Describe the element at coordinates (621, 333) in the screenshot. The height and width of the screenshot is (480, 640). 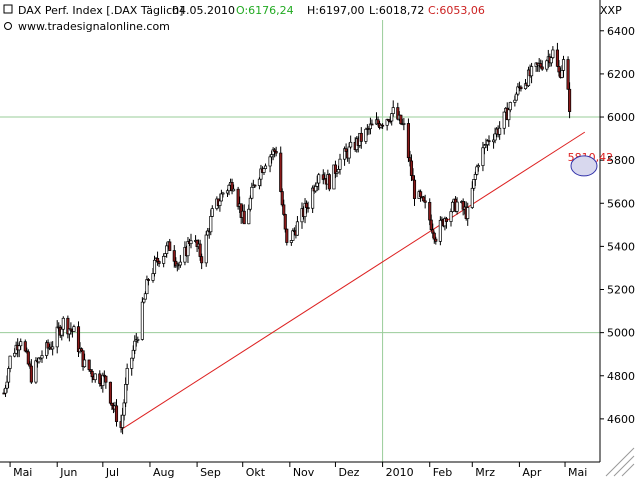
I see `y-tick-label: 5000` at that location.